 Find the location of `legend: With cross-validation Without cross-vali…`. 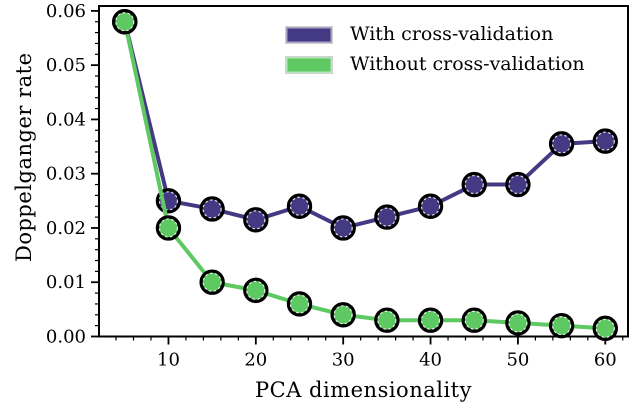

legend: With cross-validation Without cross-vali… is located at coordinates (435, 49).